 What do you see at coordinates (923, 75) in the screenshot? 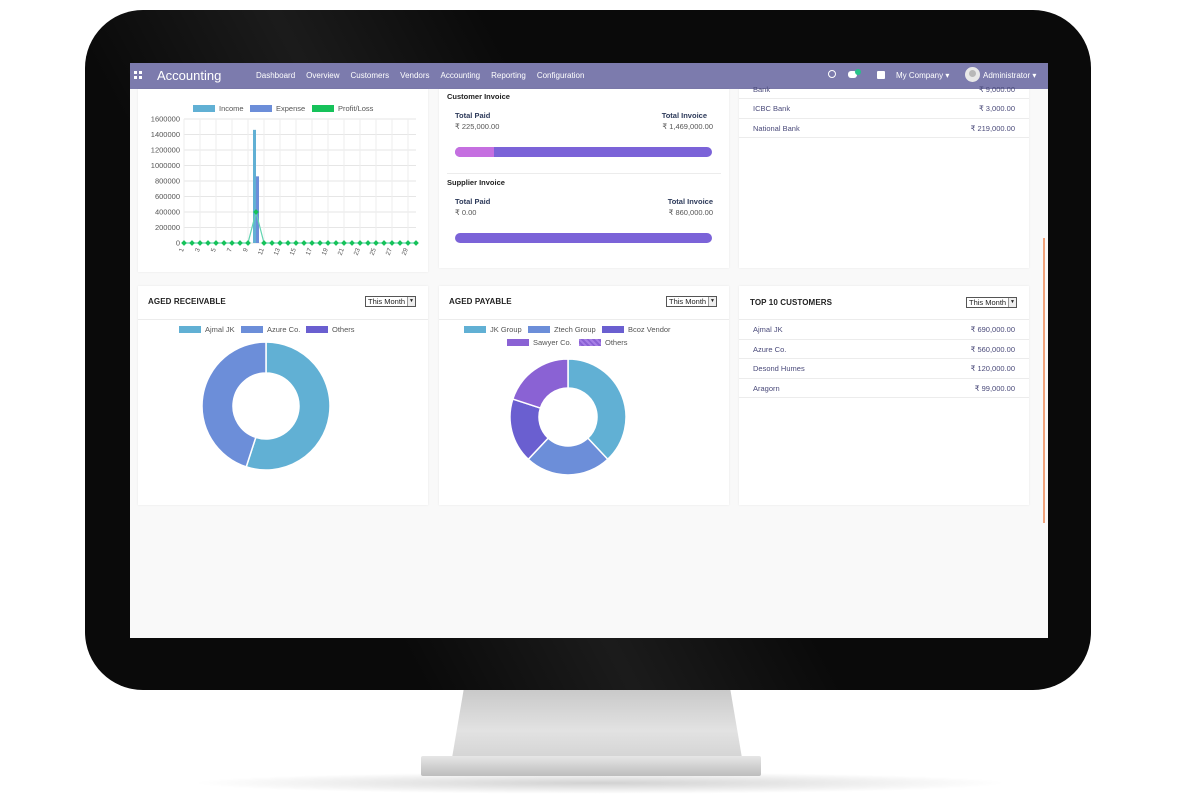
I see `company-switcher: My Company ▾` at bounding box center [923, 75].